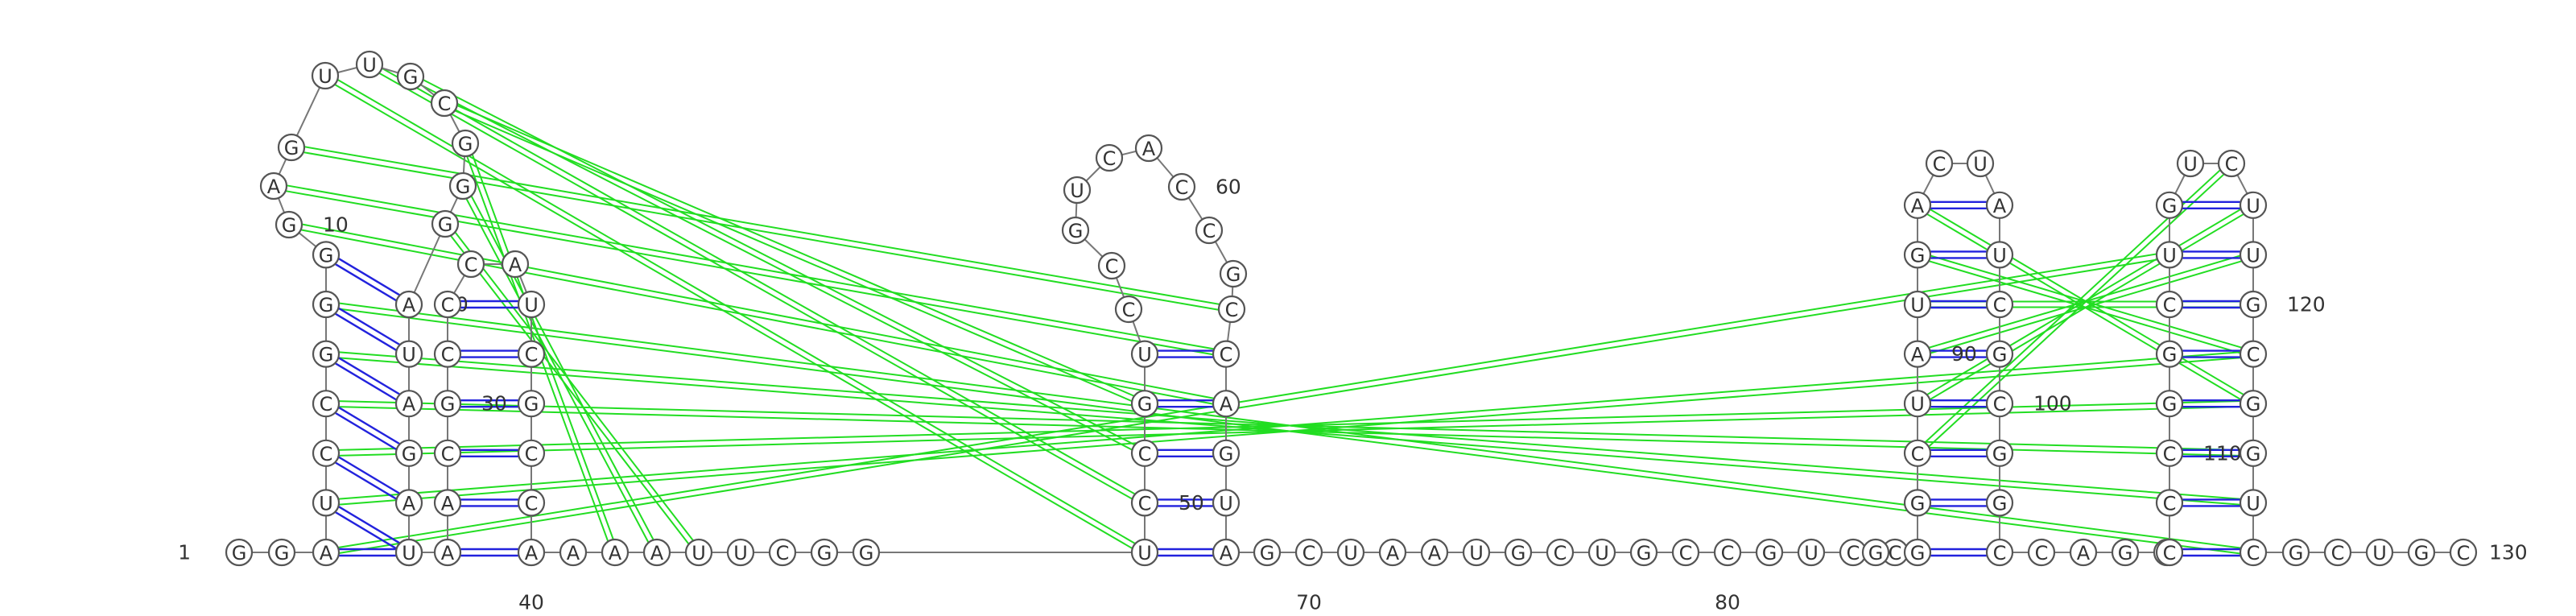 The image size is (2576, 616). What do you see at coordinates (2508, 552) in the screenshot?
I see `position-label: 130` at bounding box center [2508, 552].